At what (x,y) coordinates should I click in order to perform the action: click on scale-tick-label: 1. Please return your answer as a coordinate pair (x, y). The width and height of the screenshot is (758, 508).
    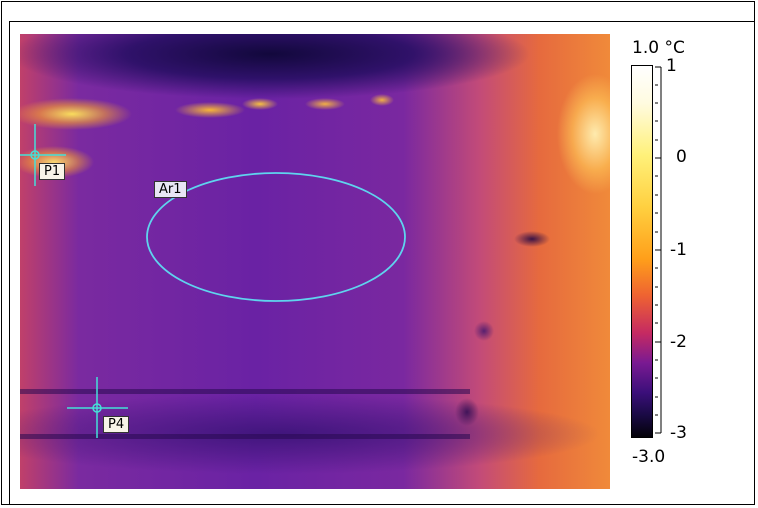
    Looking at the image, I should click on (671, 66).